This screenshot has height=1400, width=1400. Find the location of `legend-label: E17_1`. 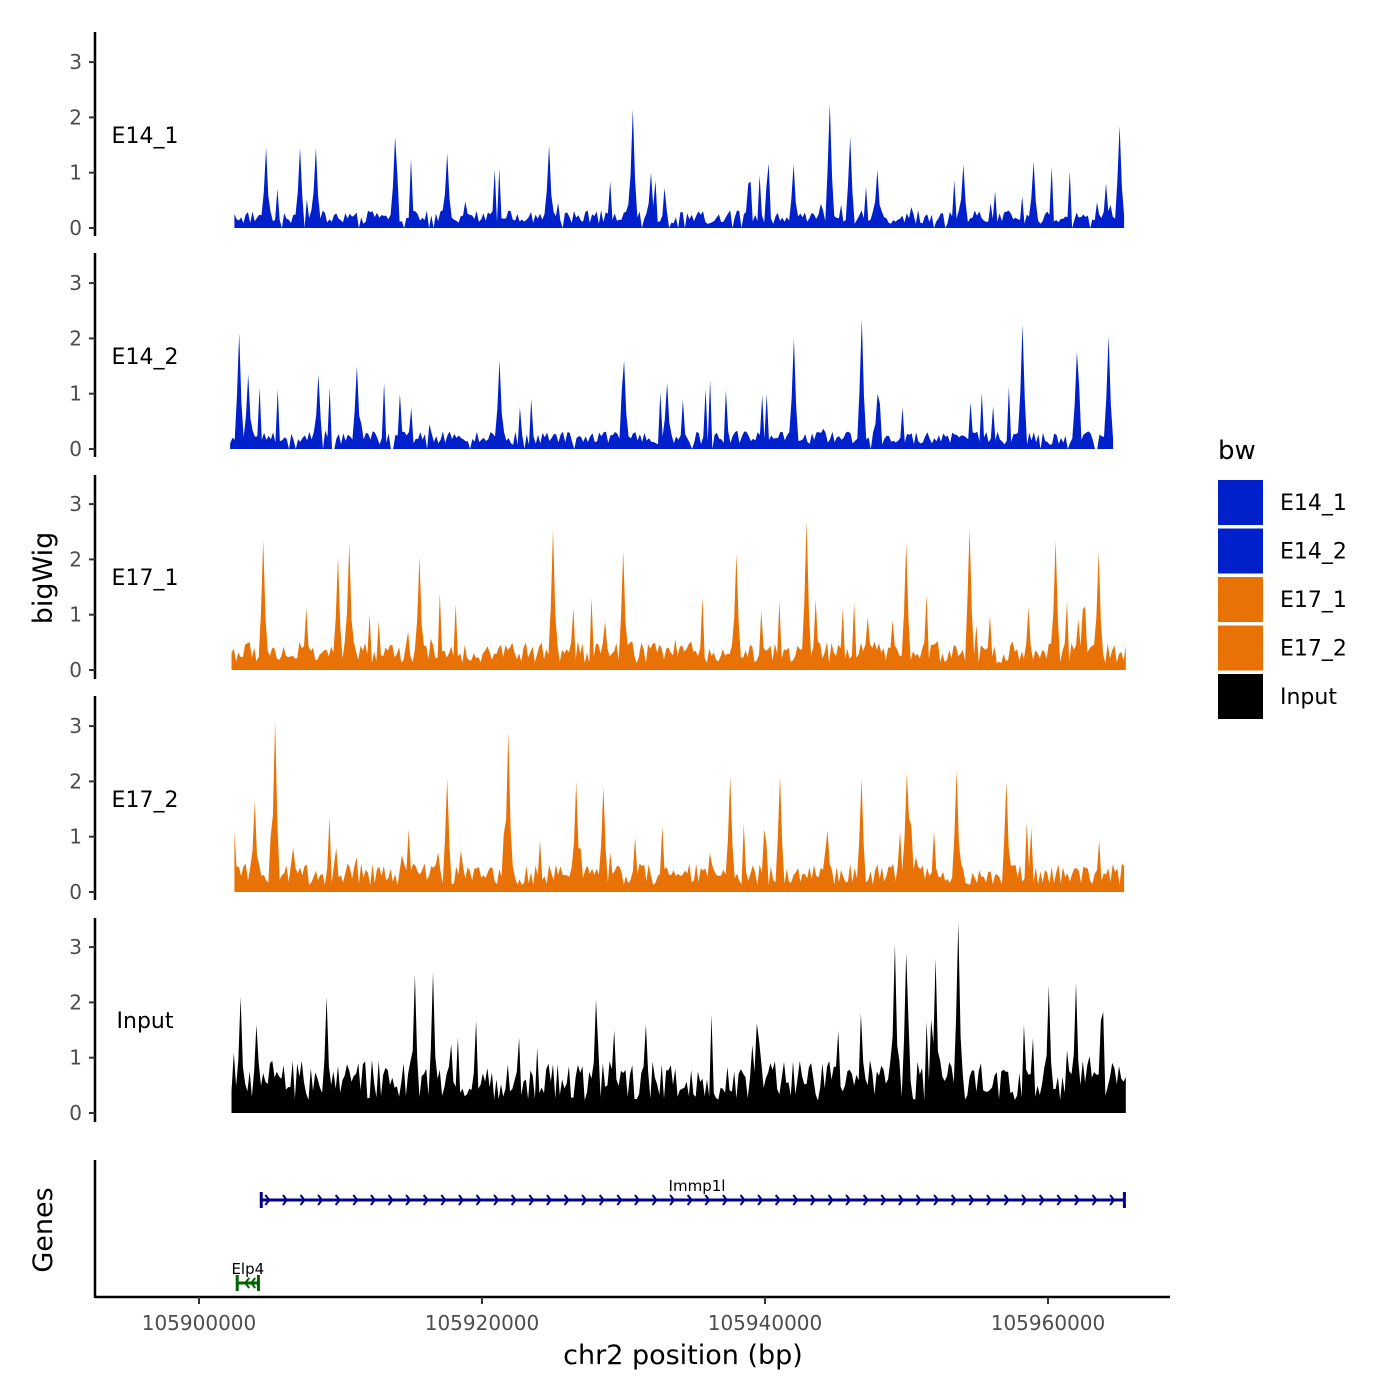

legend-label: E17_1 is located at coordinates (1313, 600).